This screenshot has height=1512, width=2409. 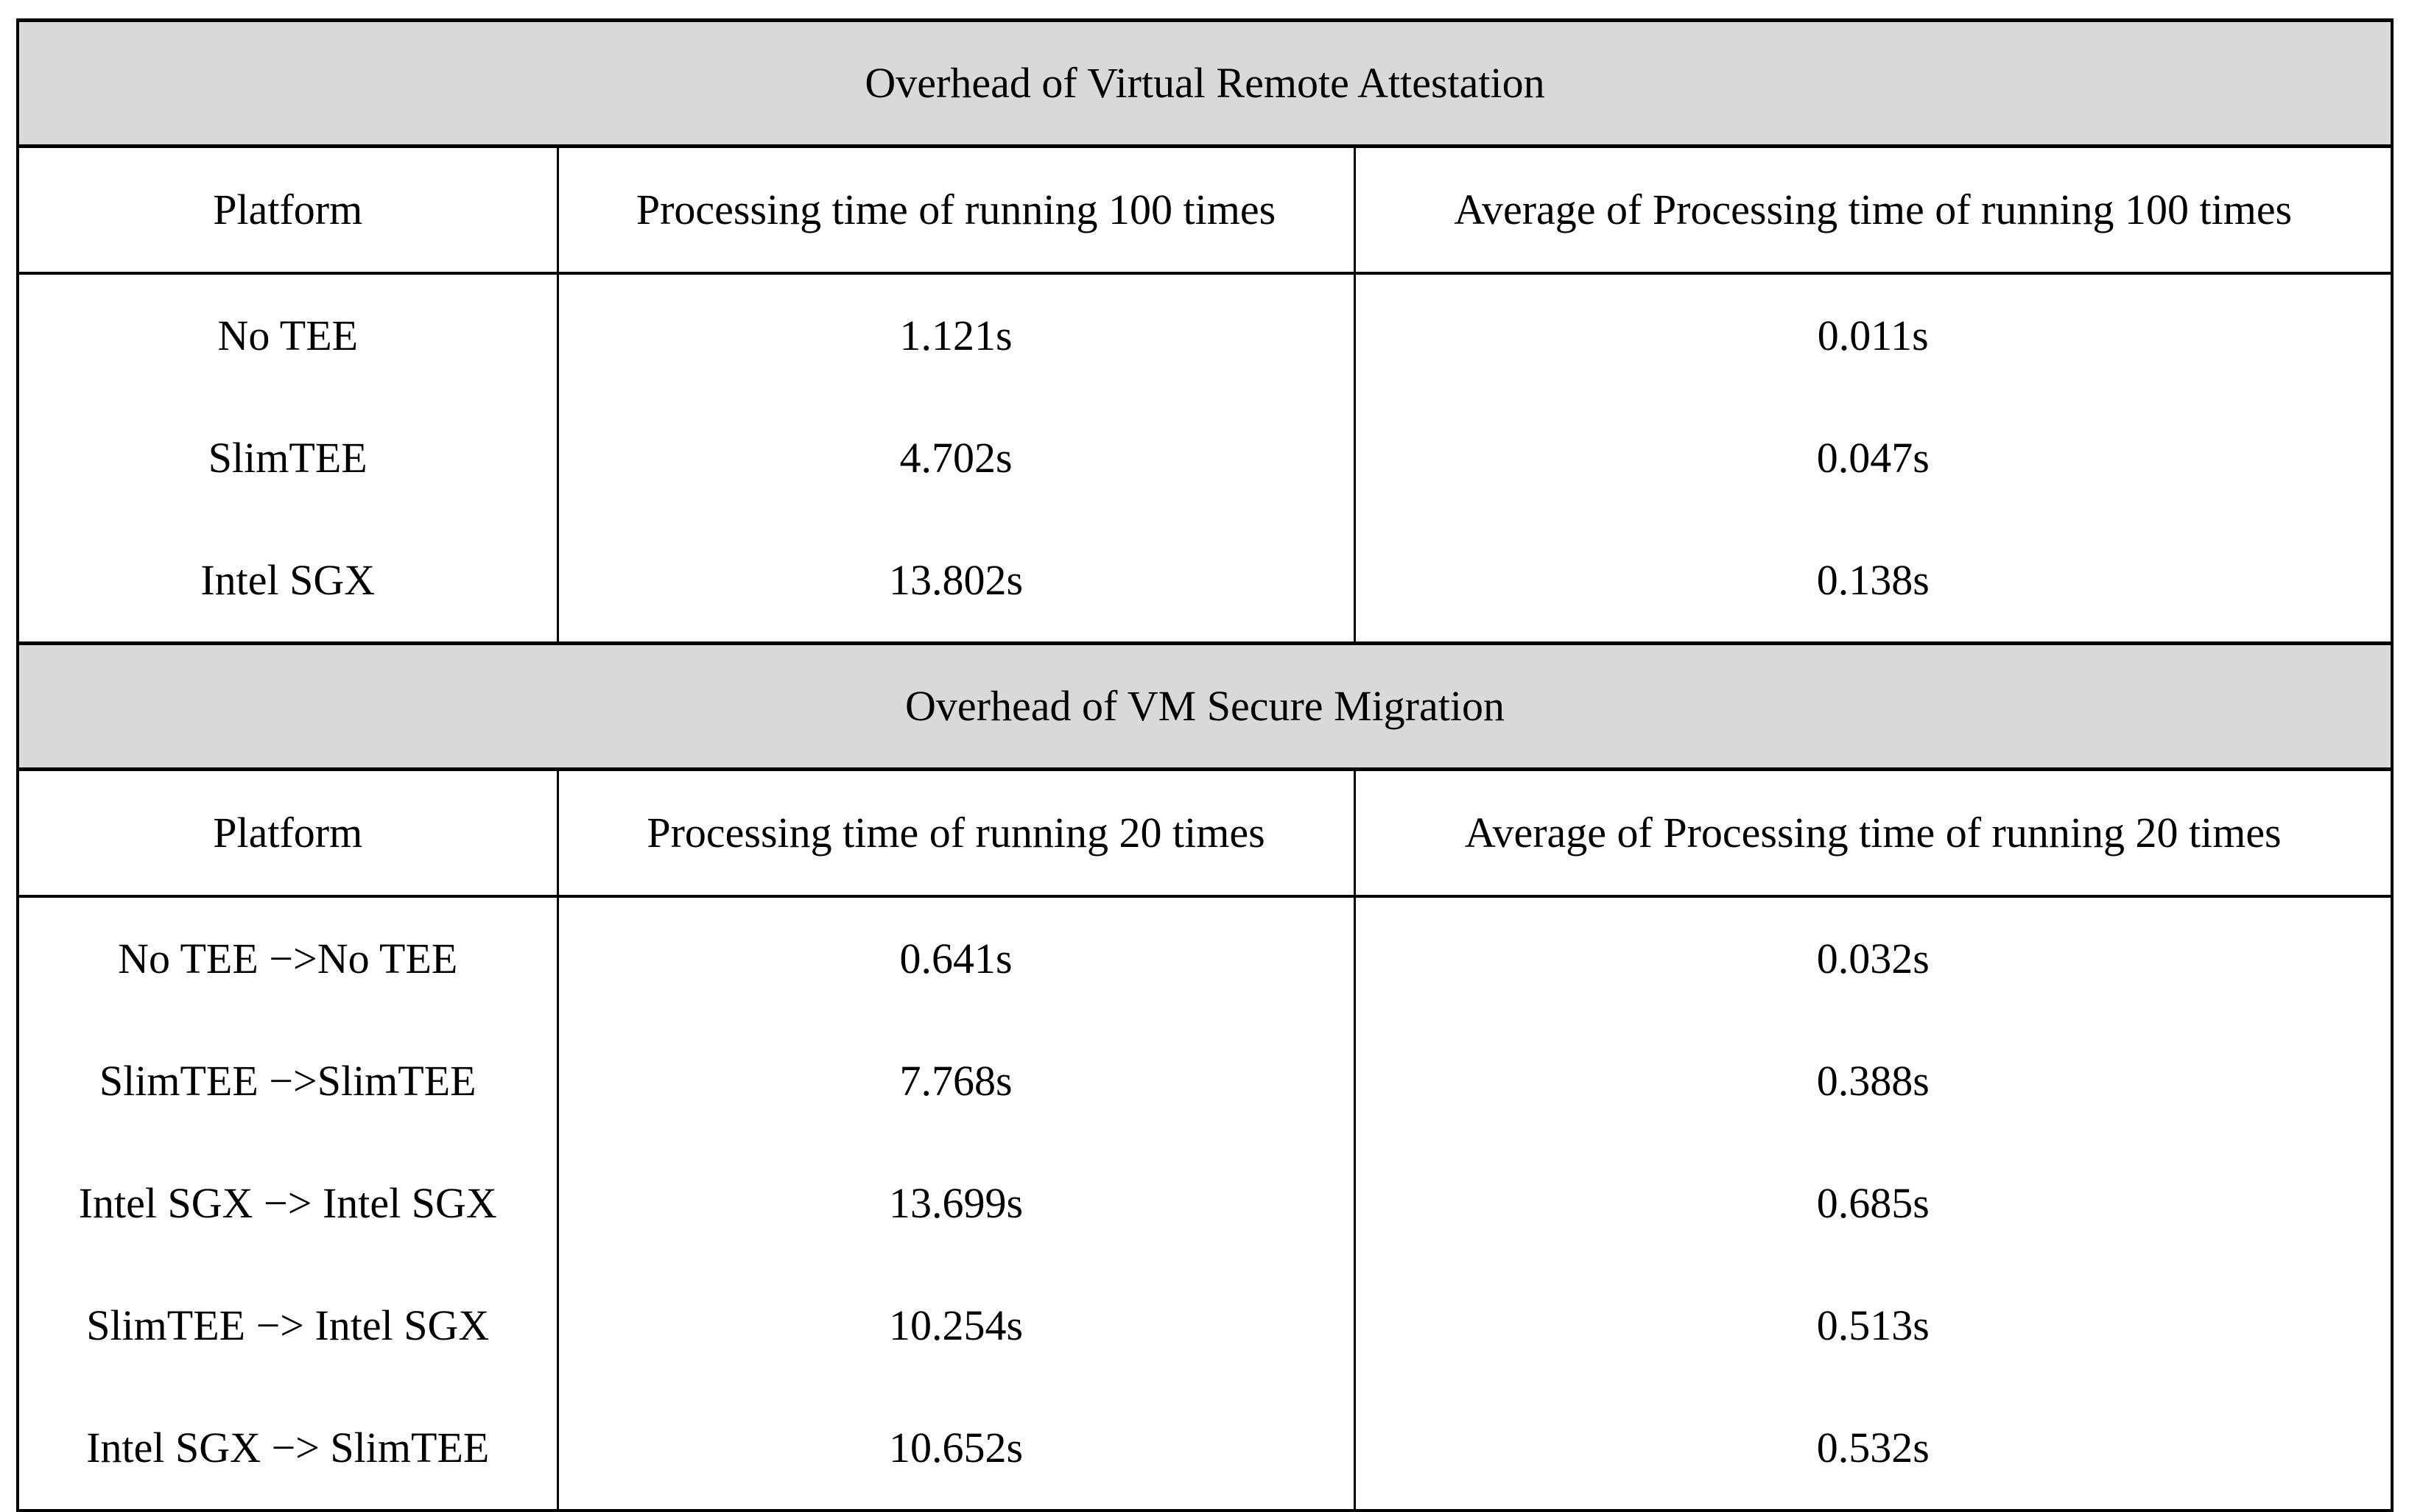 I want to click on processing-time-cell: 13.802s, so click(x=956, y=580).